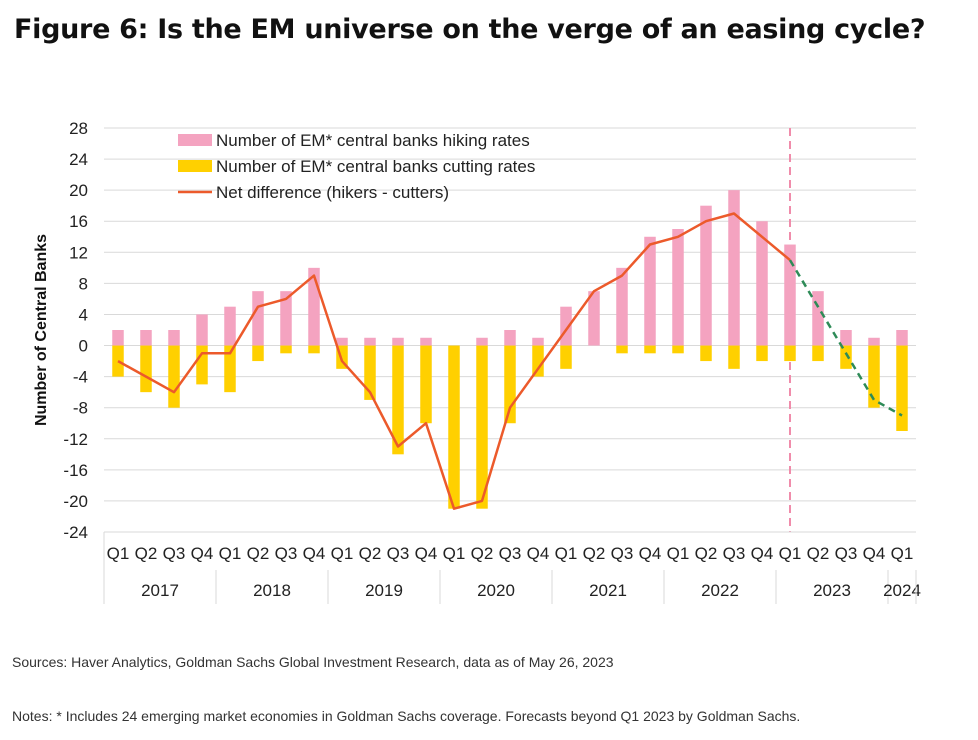  I want to click on y-tick-label: -16, so click(75, 470).